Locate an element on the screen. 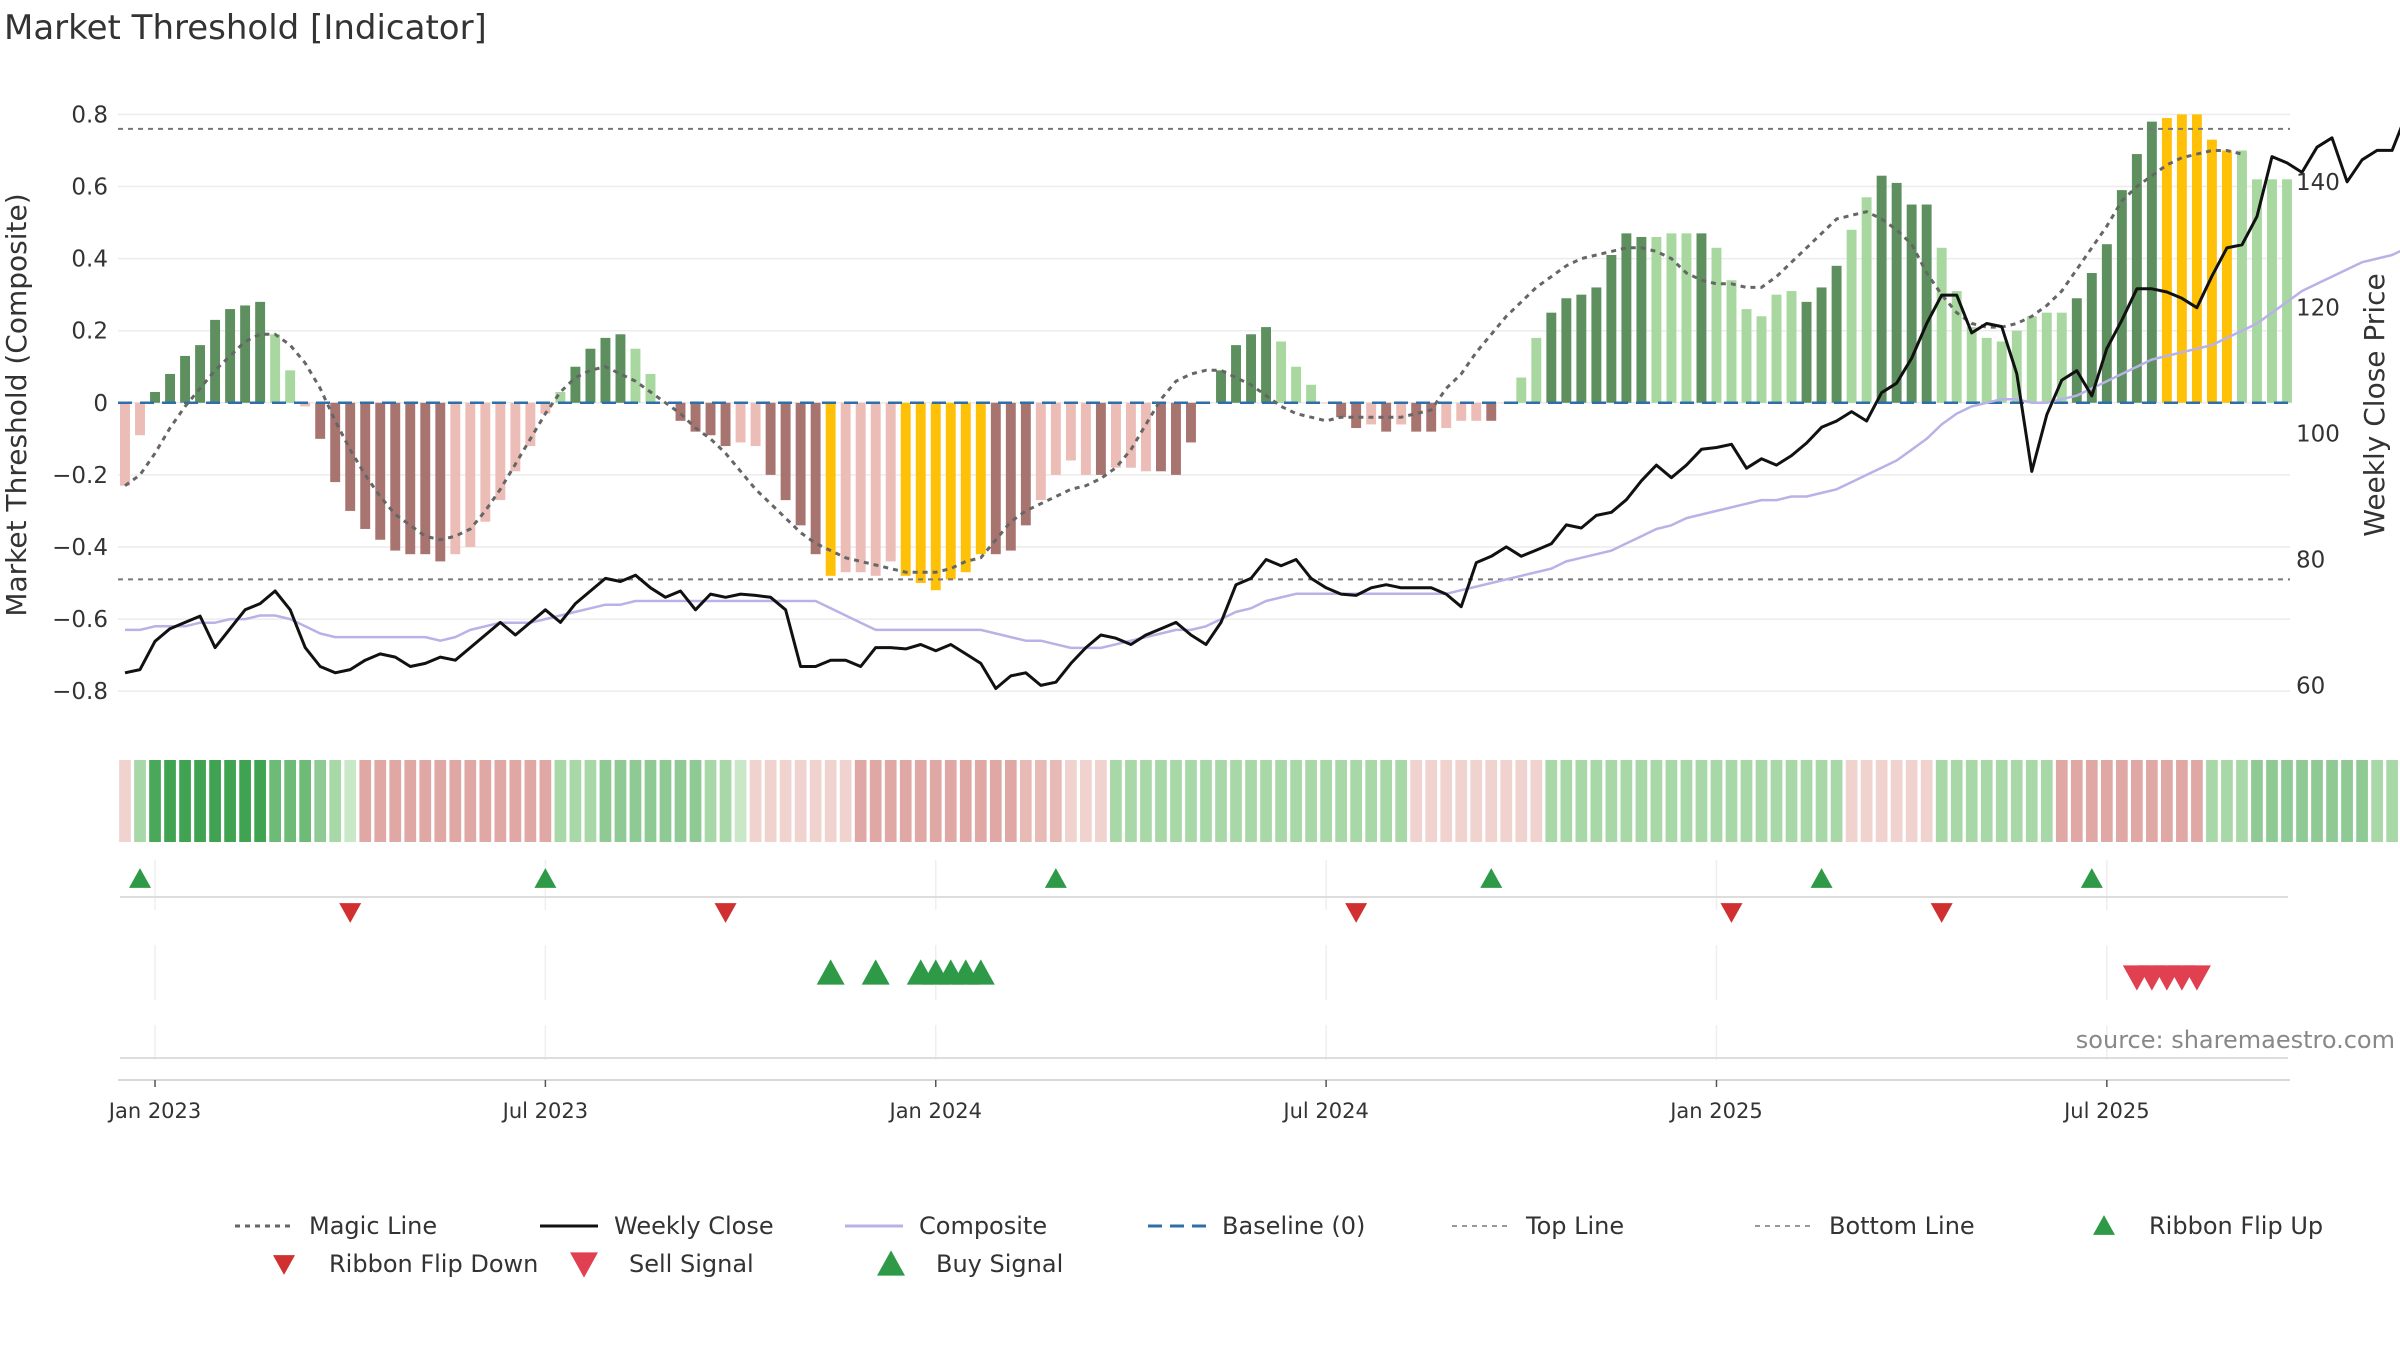 The image size is (2400, 1350). legend-item-label: Weekly Close is located at coordinates (694, 1226).